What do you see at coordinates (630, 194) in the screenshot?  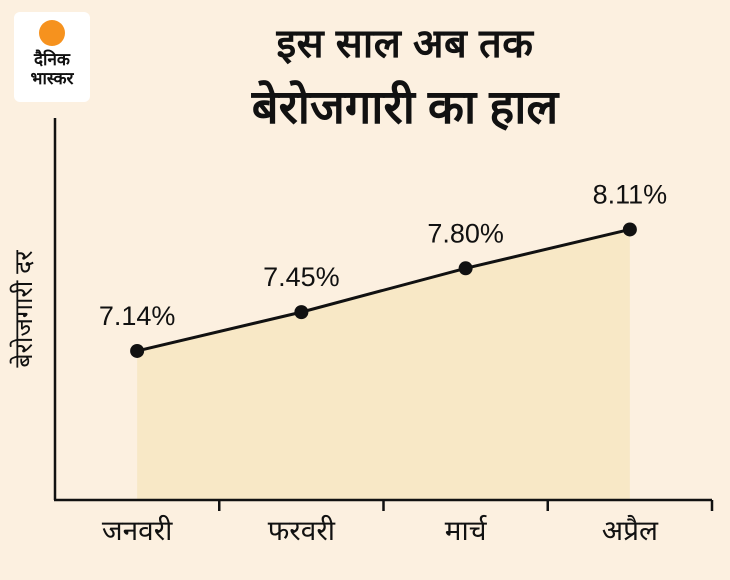 I see `data-point-label: 8.11%` at bounding box center [630, 194].